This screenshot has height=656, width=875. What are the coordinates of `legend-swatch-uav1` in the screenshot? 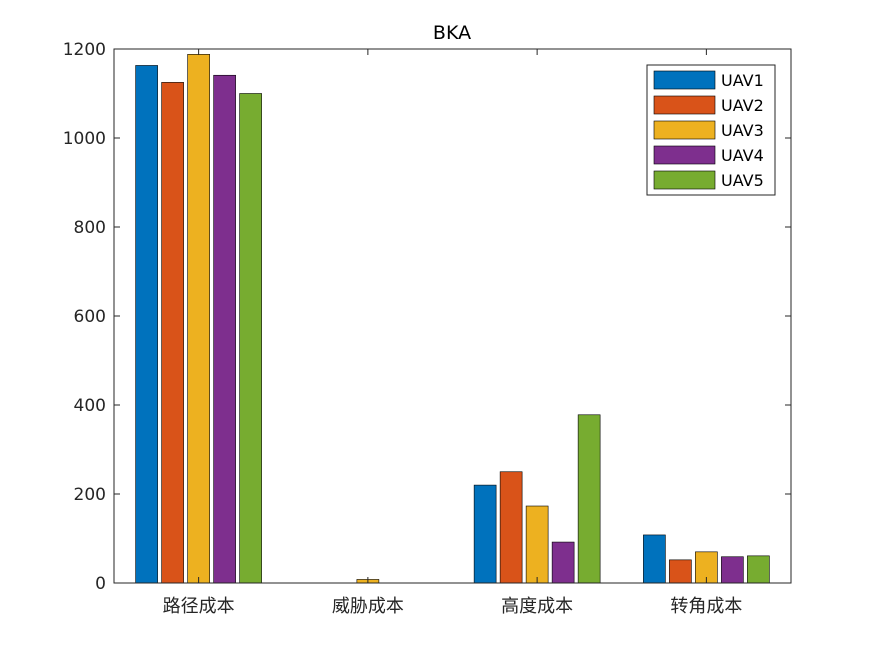 It's located at (684, 80).